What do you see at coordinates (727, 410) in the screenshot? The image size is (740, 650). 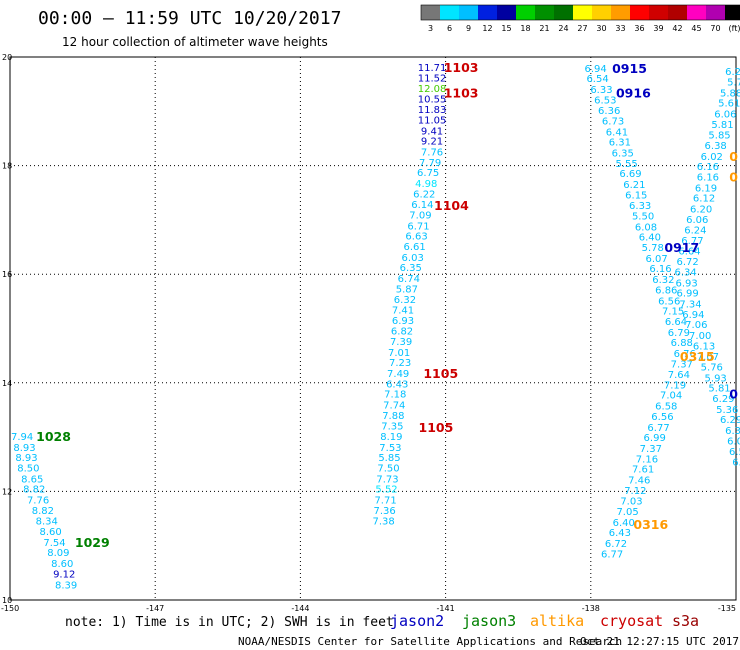 I see `wave-height-label: 5.36` at bounding box center [727, 410].